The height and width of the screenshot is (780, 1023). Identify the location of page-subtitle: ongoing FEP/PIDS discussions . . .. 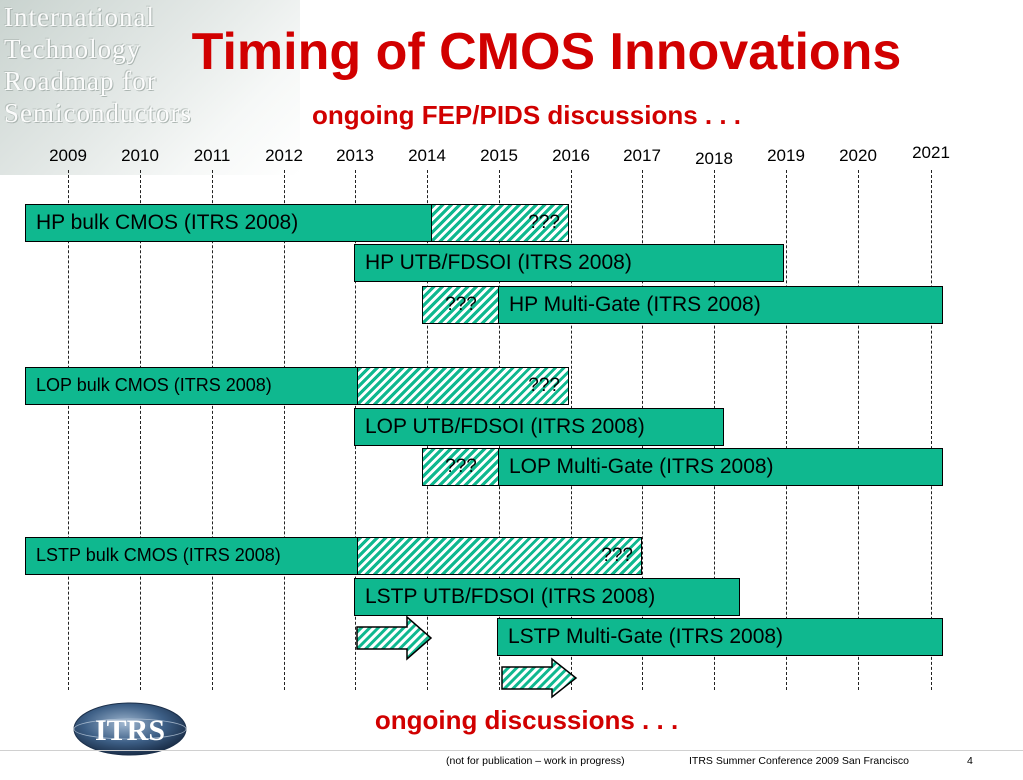
(526, 115).